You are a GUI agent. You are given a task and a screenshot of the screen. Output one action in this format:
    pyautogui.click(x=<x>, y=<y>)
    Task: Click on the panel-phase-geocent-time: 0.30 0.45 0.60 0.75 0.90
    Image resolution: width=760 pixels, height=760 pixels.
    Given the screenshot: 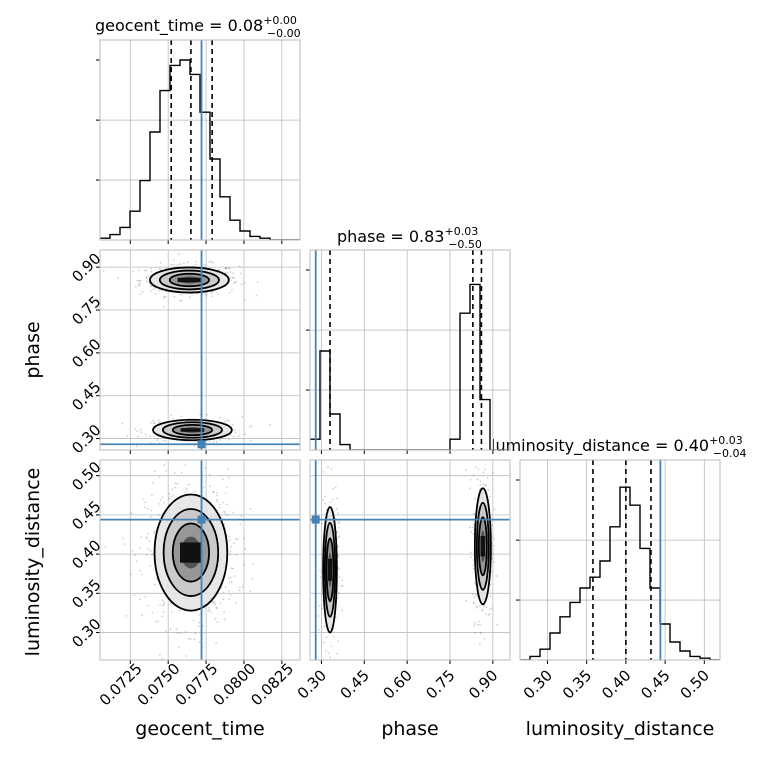 What is the action you would take?
    pyautogui.click(x=184, y=353)
    